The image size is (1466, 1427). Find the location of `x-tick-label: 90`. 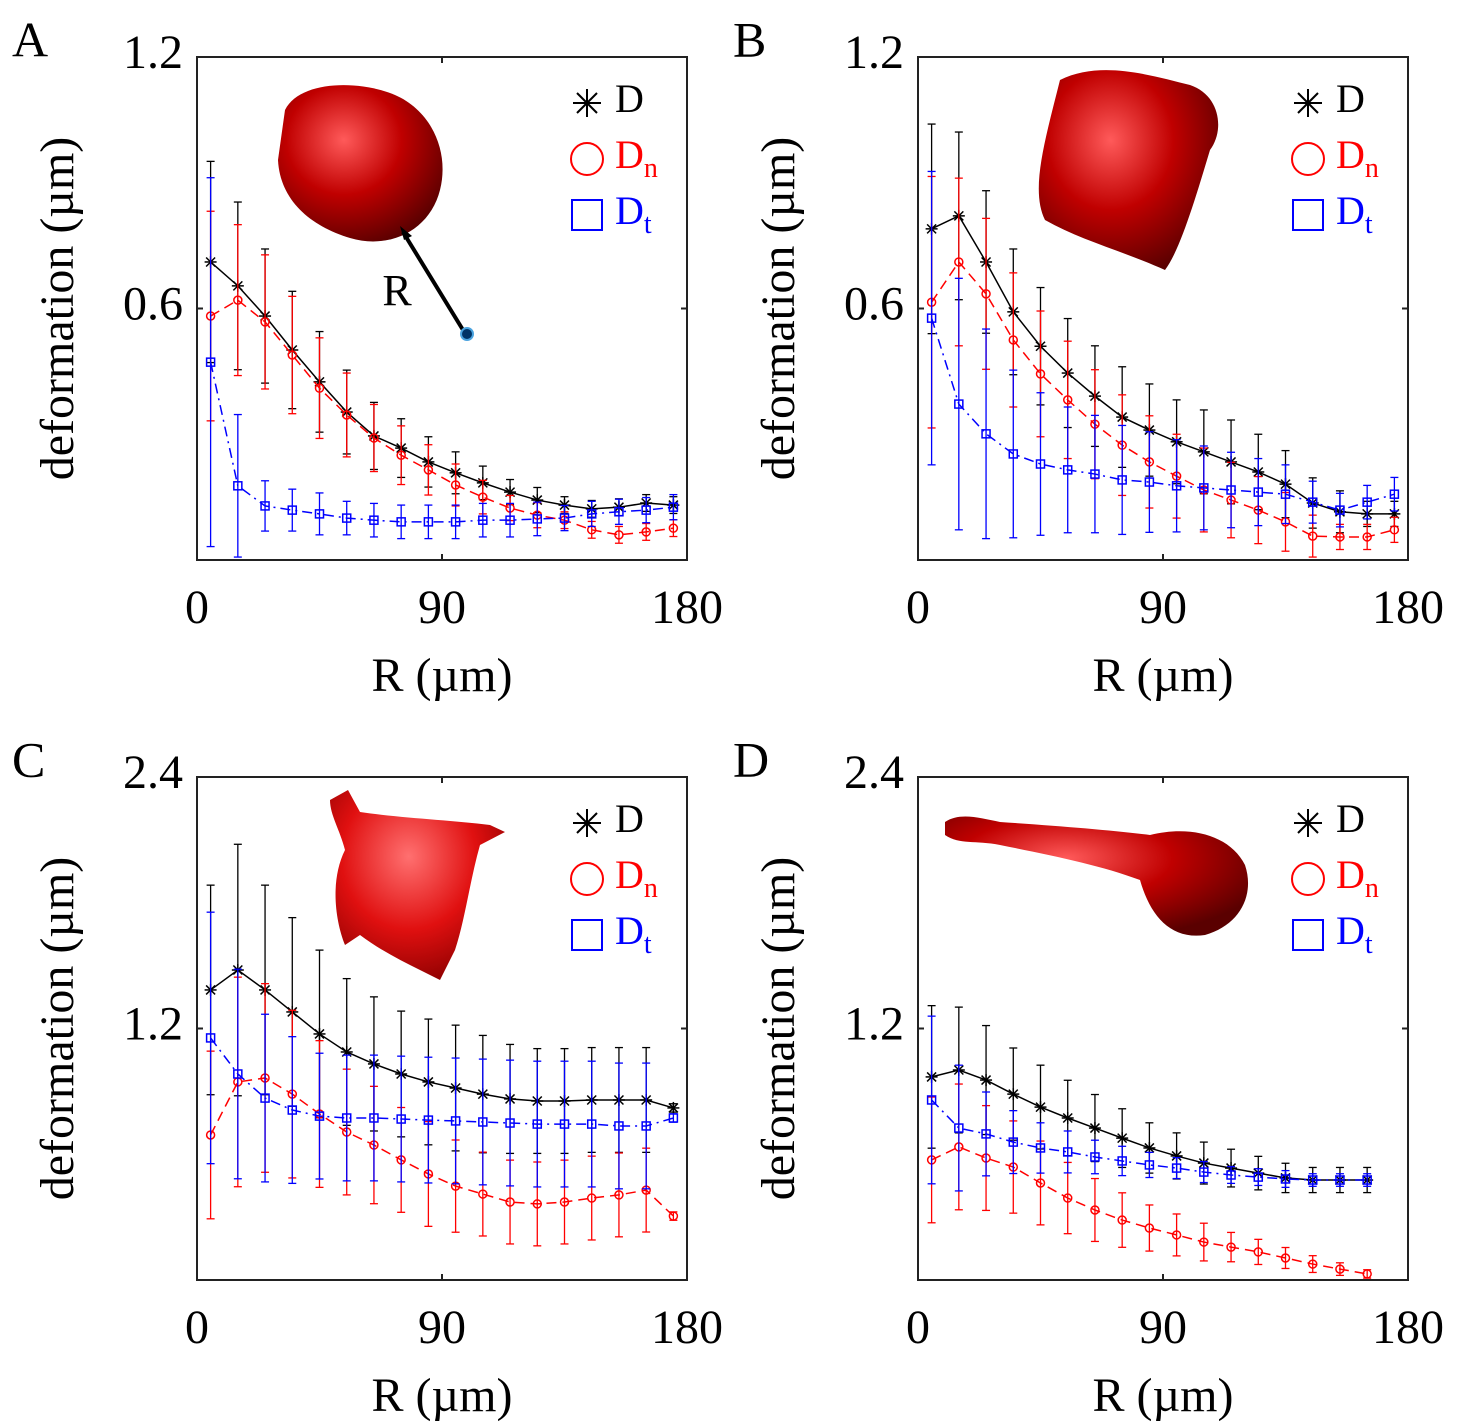

x-tick-label: 90 is located at coordinates (442, 1327).